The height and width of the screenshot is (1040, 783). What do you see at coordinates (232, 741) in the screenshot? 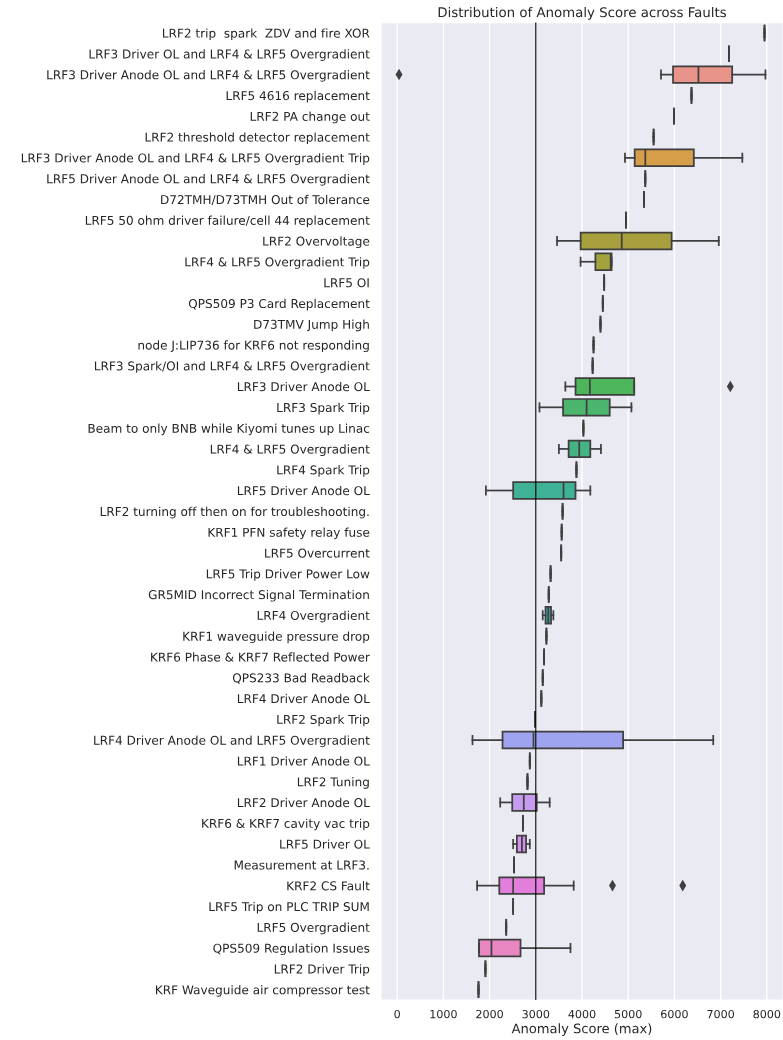
I see `y-tick-label: LRF4 Driver Anode OL and LRF5 Overgradient` at bounding box center [232, 741].